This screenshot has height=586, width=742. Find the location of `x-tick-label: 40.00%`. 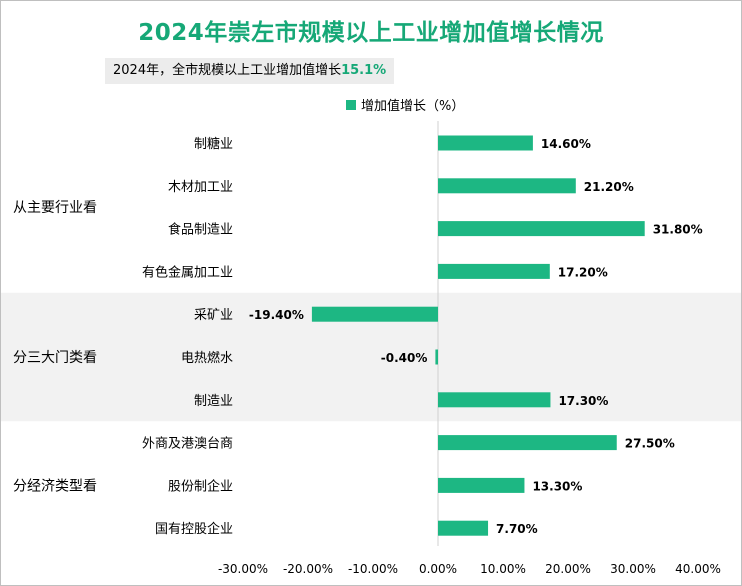

x-tick-label: 40.00% is located at coordinates (698, 569).